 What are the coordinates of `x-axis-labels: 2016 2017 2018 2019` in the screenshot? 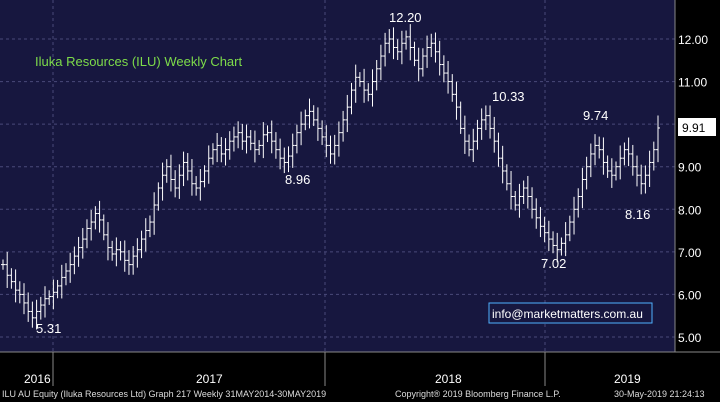 It's located at (332, 379).